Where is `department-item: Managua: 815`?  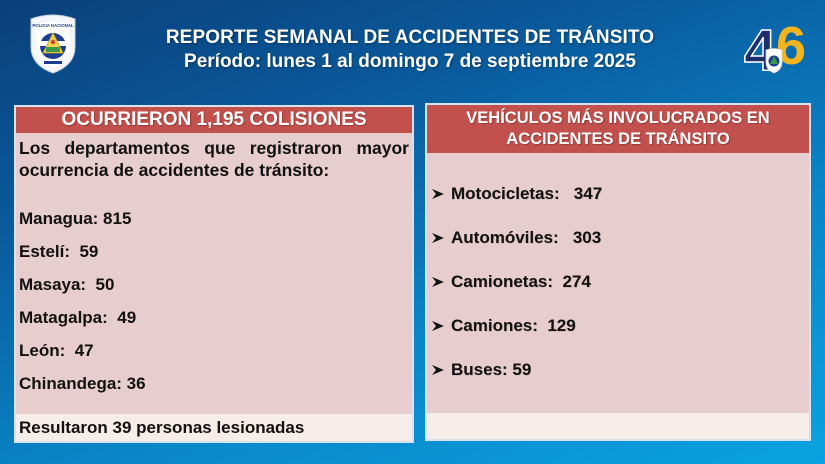 department-item: Managua: 815 is located at coordinates (75, 218).